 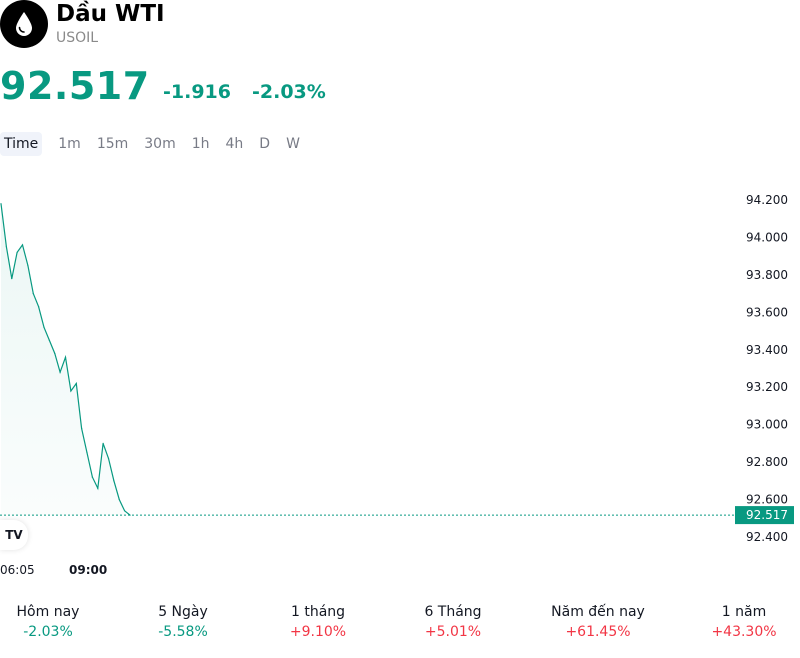 I want to click on header: Dầu WTI USOIL, so click(x=400, y=26).